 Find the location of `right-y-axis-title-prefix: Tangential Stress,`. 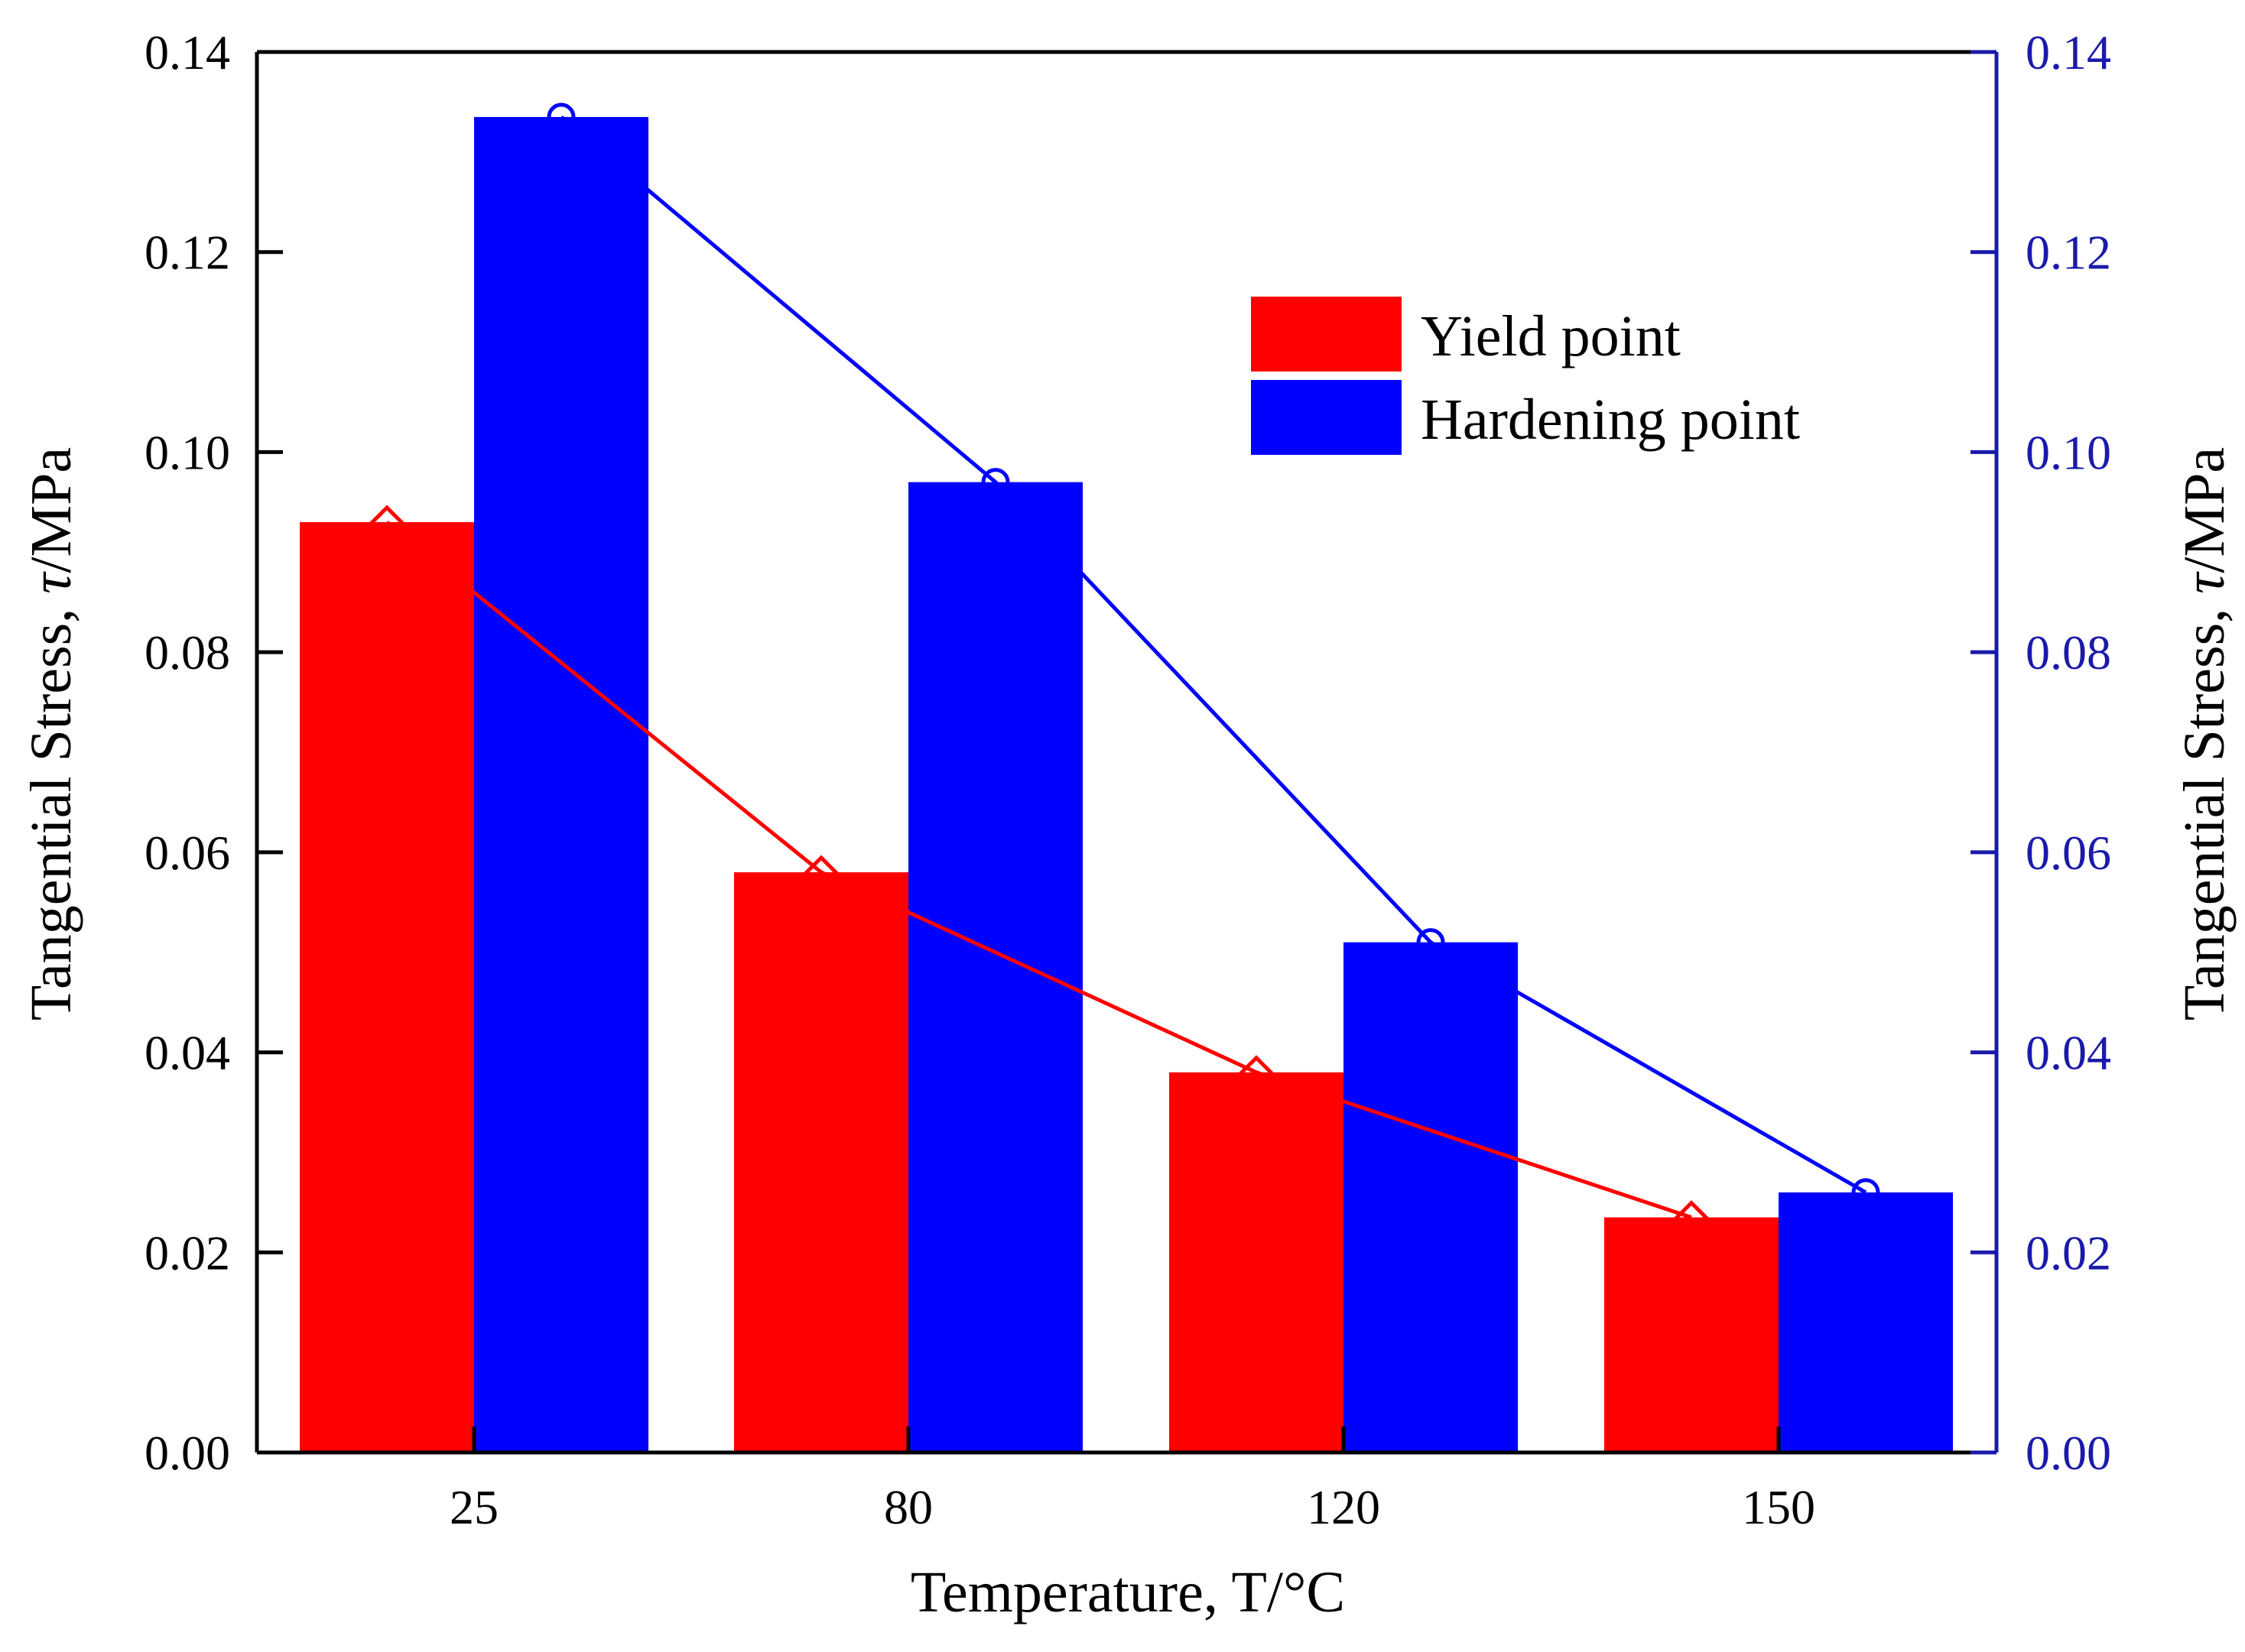

right-y-axis-title-prefix: Tangential Stress, is located at coordinates (2204, 807).